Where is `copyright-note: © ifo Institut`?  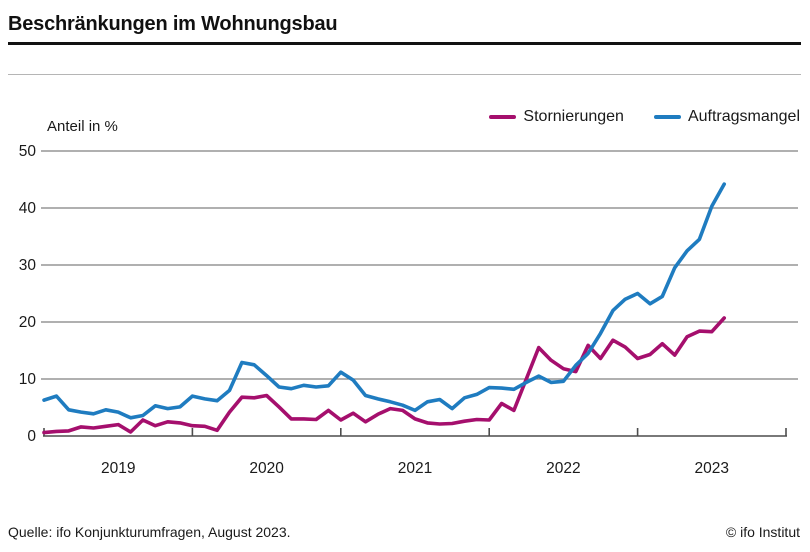 copyright-note: © ifo Institut is located at coordinates (762, 532).